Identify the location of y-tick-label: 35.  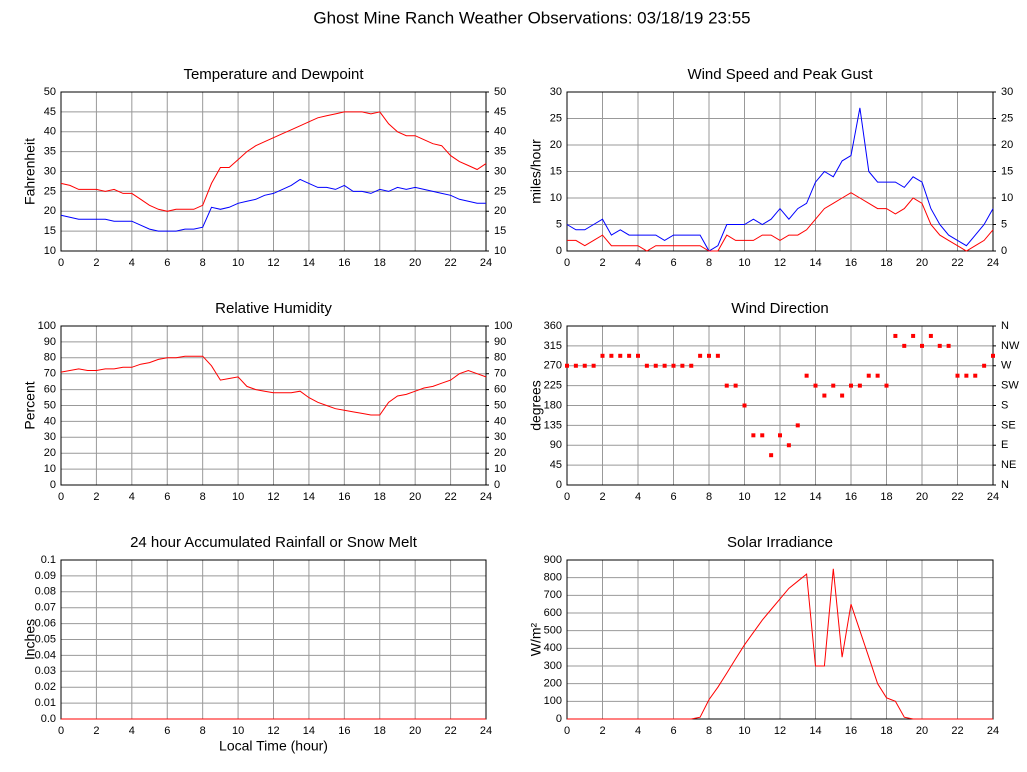
(50, 152).